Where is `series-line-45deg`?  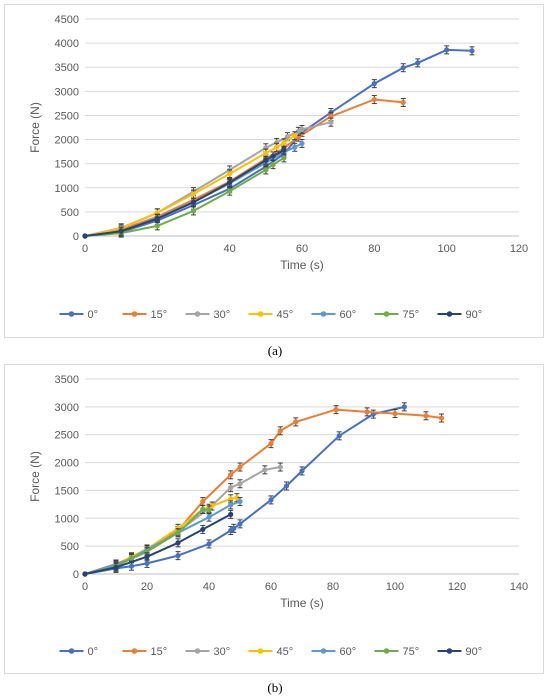
series-line-45deg is located at coordinates (190, 185).